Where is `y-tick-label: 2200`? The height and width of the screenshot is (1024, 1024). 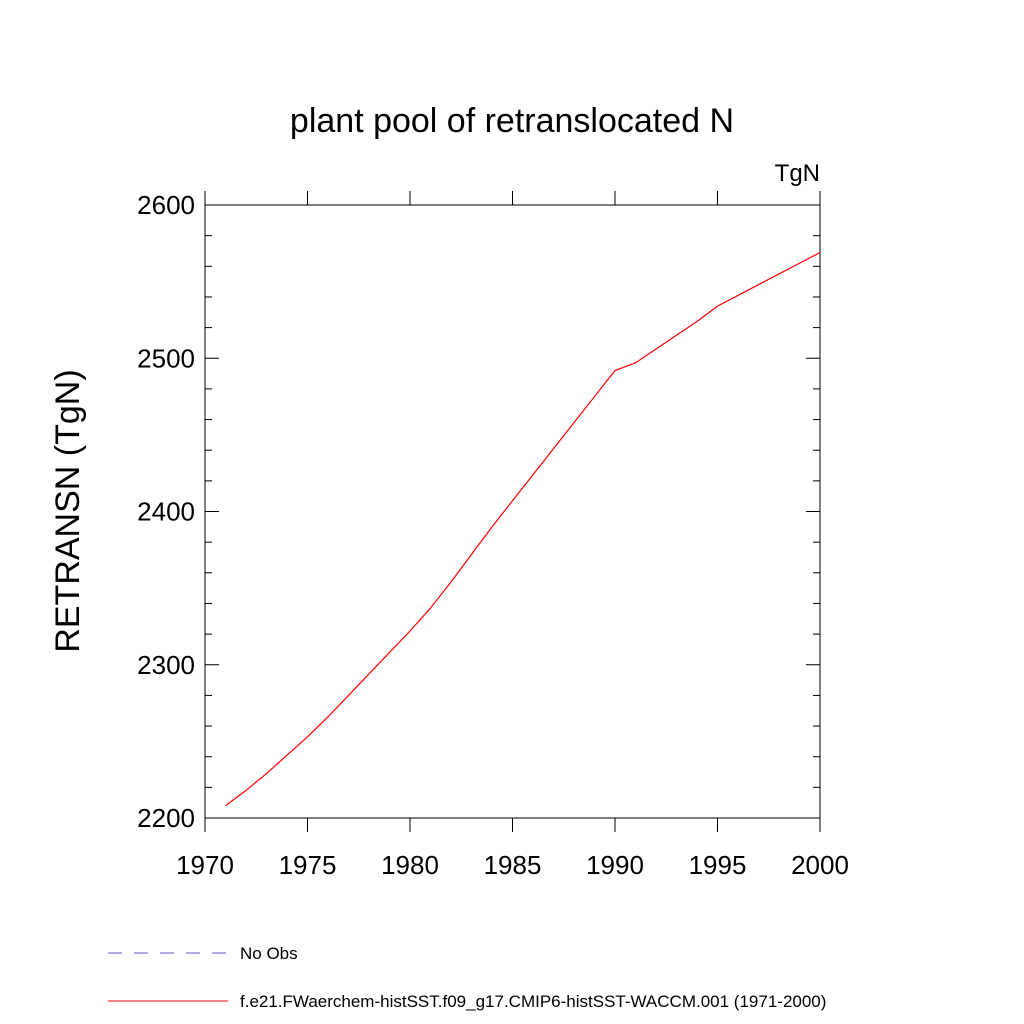 y-tick-label: 2200 is located at coordinates (166, 818).